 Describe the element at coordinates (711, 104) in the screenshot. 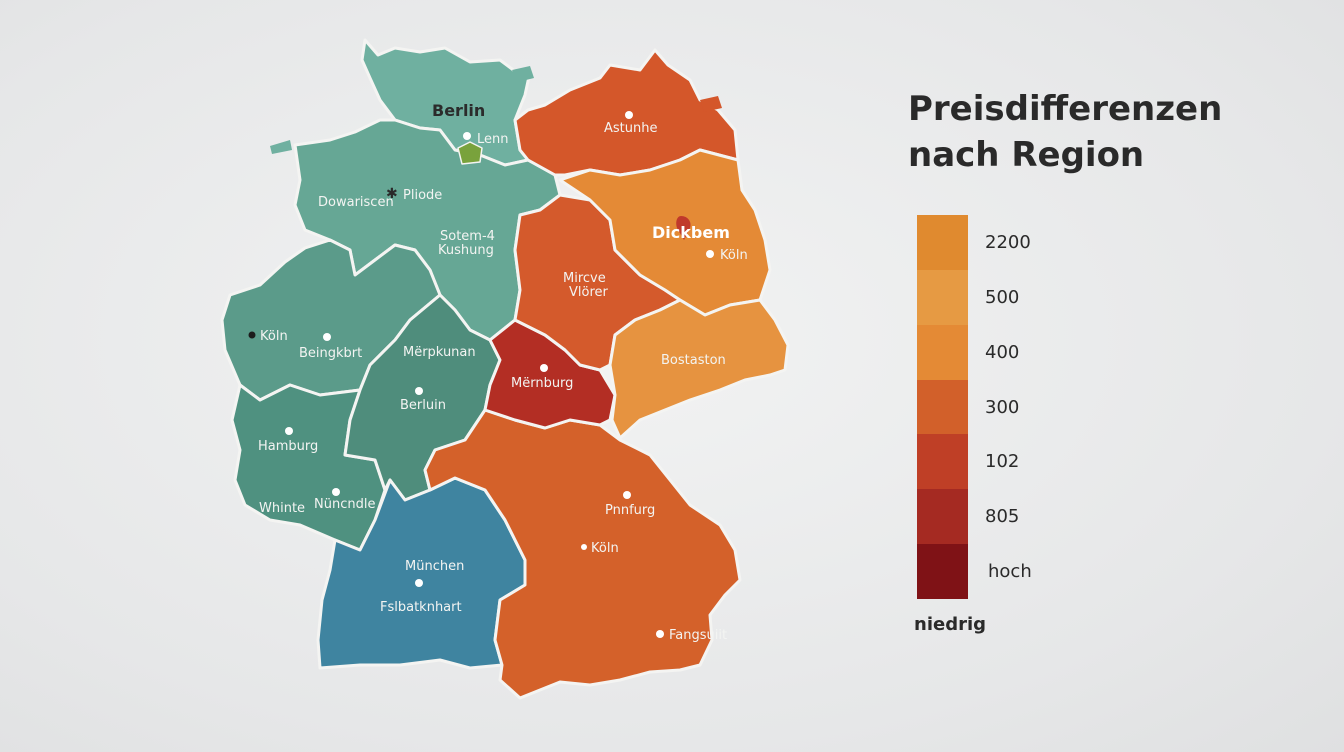

I see `island-east` at that location.